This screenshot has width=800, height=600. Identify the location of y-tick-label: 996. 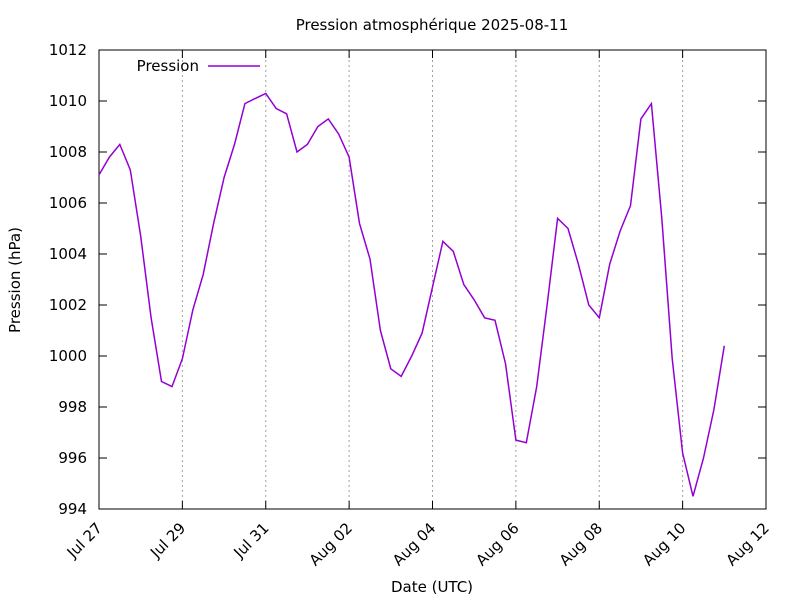
(72, 458).